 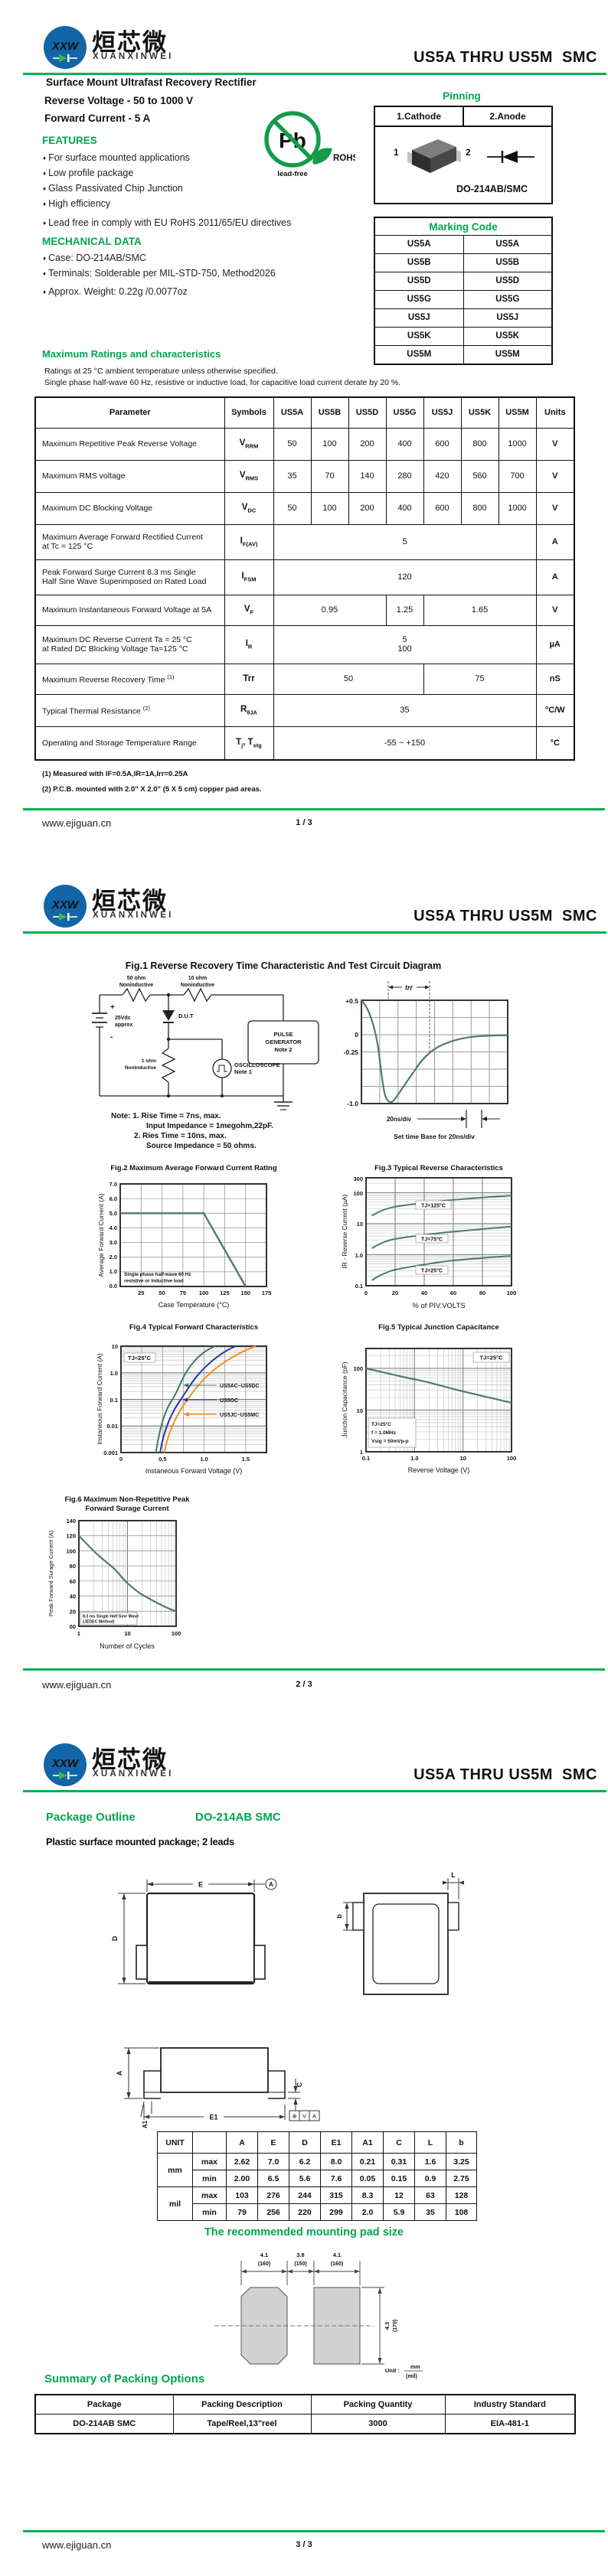 What do you see at coordinates (438, 1306) in the screenshot?
I see `fig3-xlabel: % of PIV.VOLTS` at bounding box center [438, 1306].